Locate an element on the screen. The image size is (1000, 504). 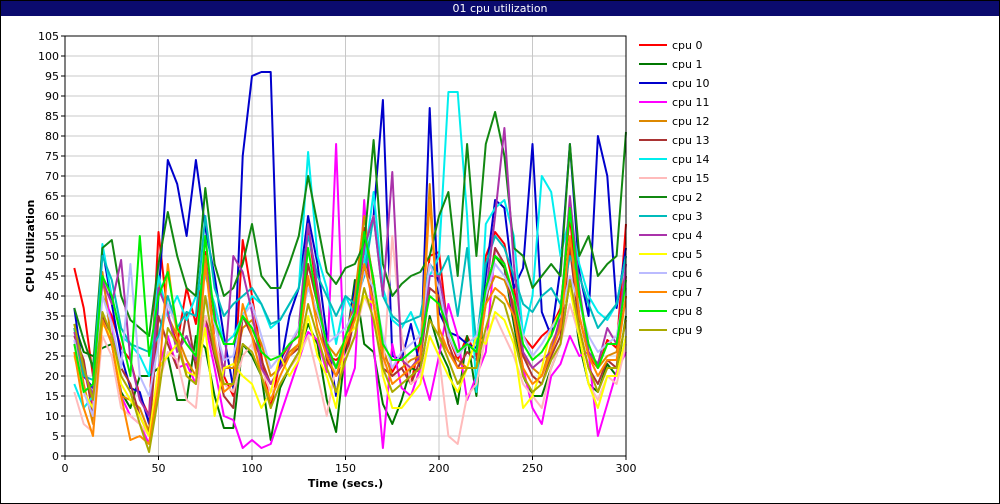
y-tick-label: 5 is located at coordinates (55, 436).